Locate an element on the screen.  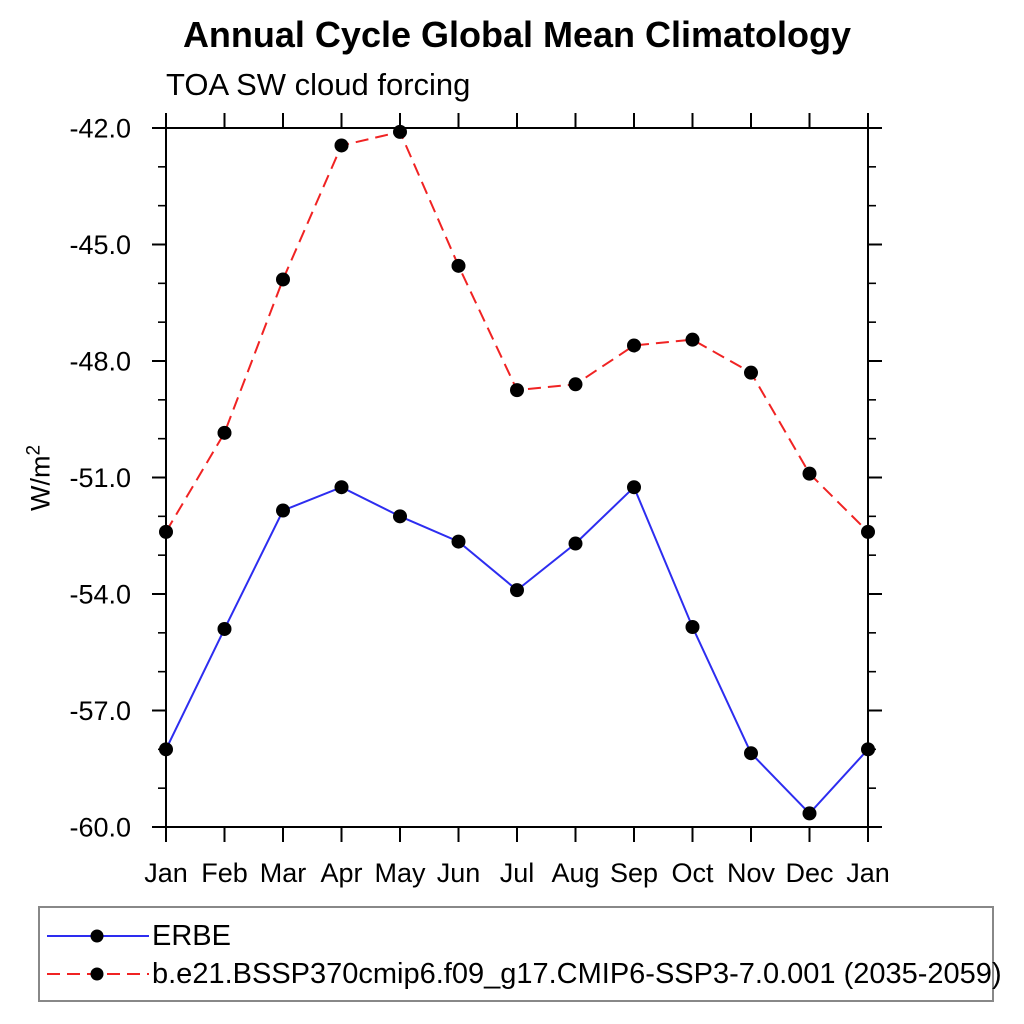
svg-text: Oct is located at coordinates (692, 873).